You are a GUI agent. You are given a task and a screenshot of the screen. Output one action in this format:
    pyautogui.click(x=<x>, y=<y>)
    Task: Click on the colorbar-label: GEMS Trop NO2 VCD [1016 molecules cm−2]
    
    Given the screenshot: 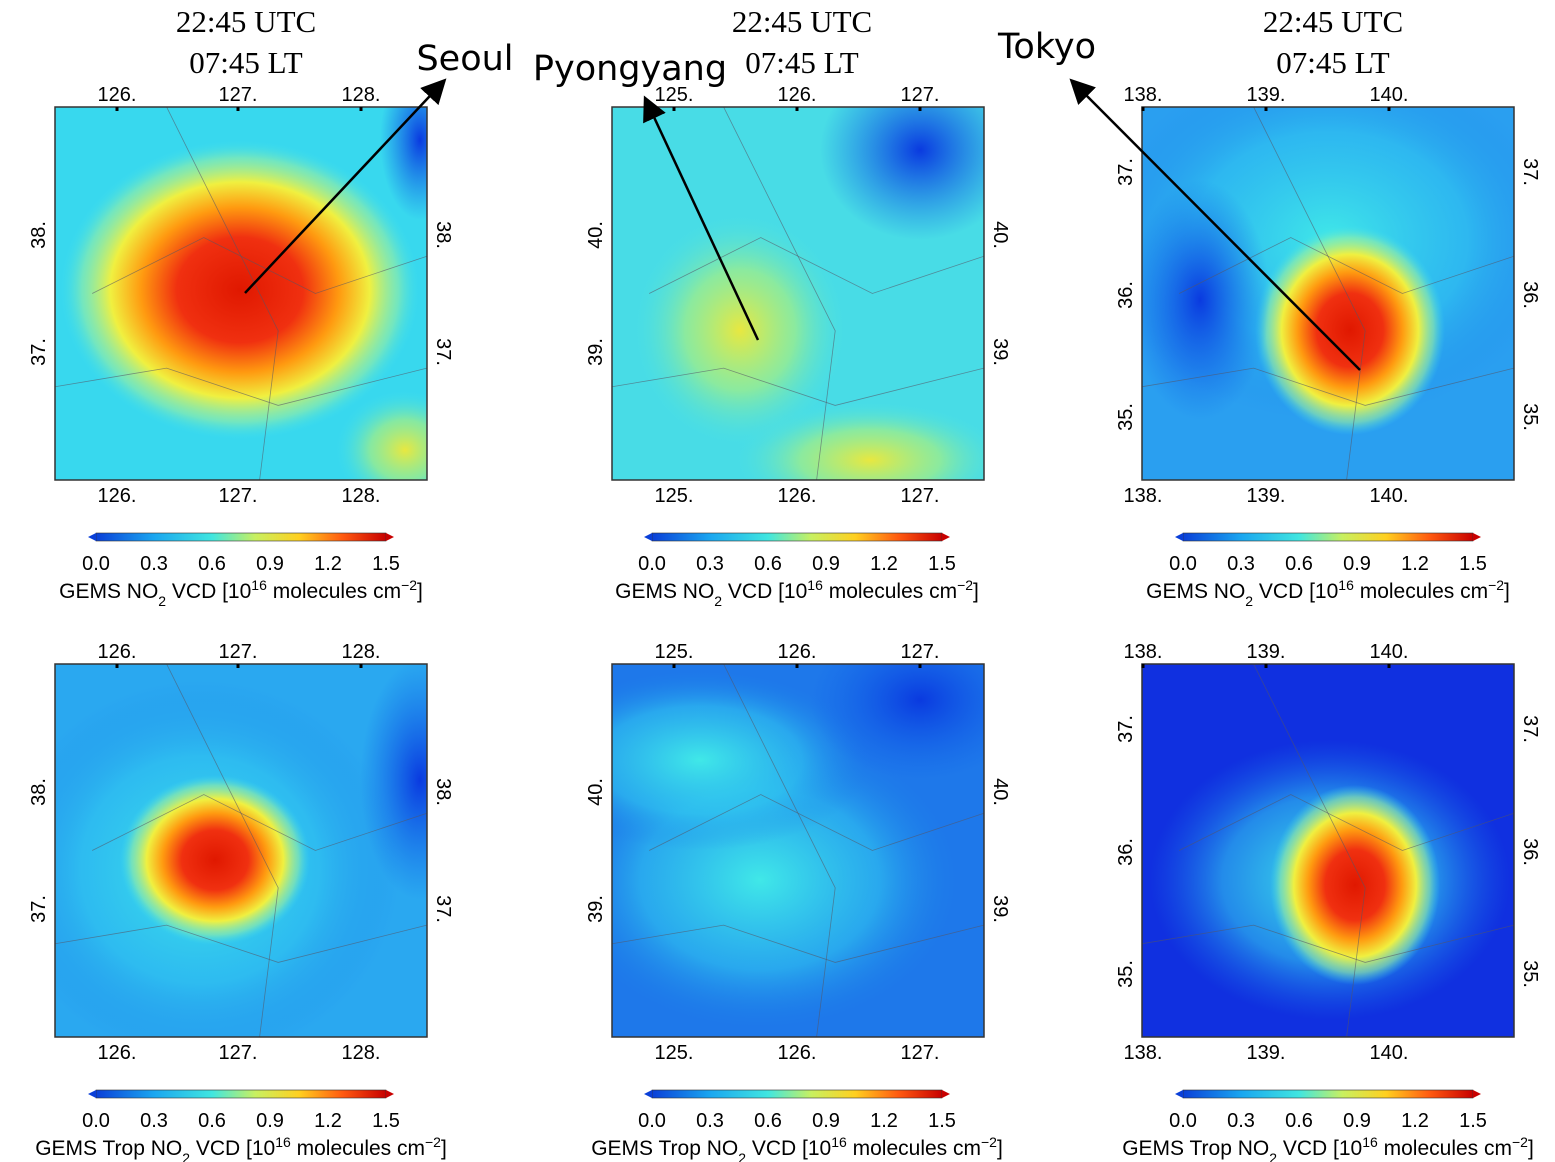 What is the action you would take?
    pyautogui.click(x=1328, y=1148)
    